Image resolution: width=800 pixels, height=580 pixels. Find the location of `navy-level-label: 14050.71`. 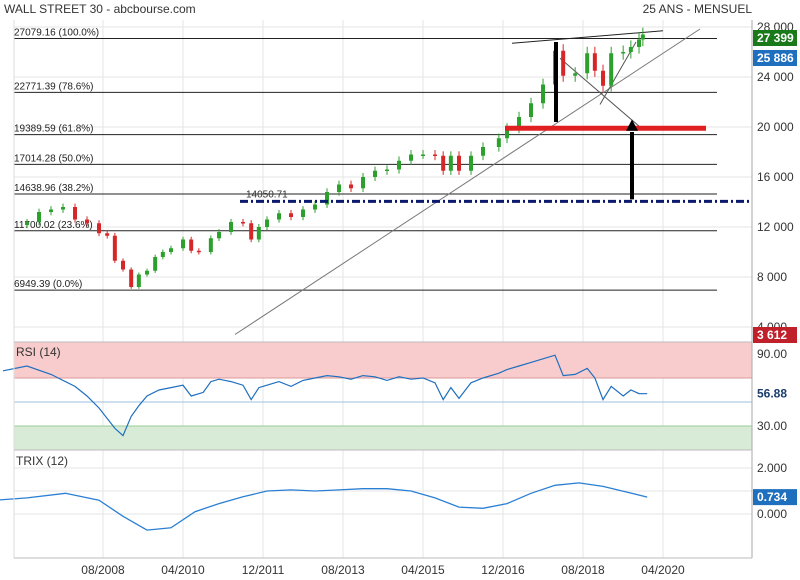

navy-level-label: 14050.71 is located at coordinates (267, 194).